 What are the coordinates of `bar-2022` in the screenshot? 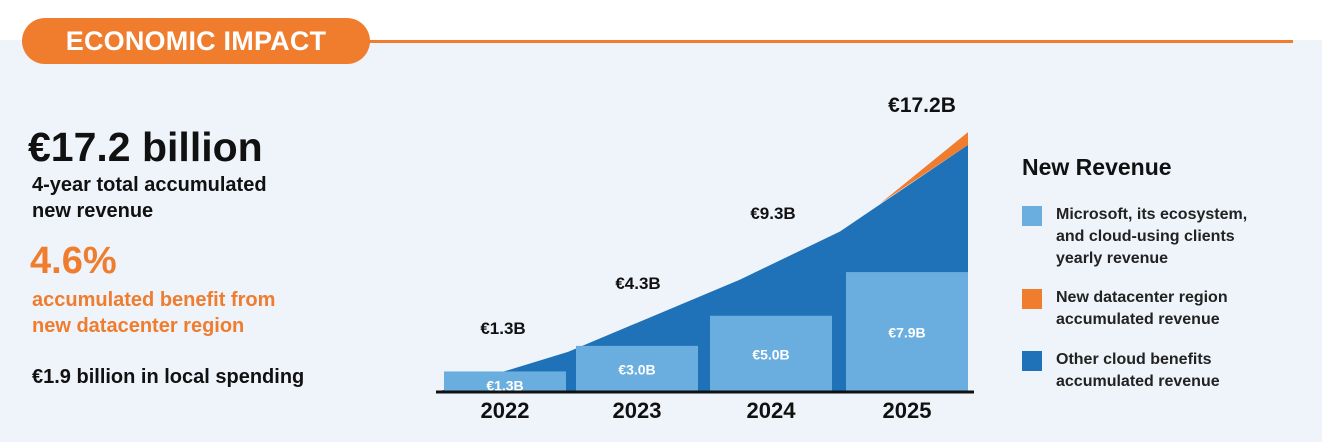 It's located at (505, 381).